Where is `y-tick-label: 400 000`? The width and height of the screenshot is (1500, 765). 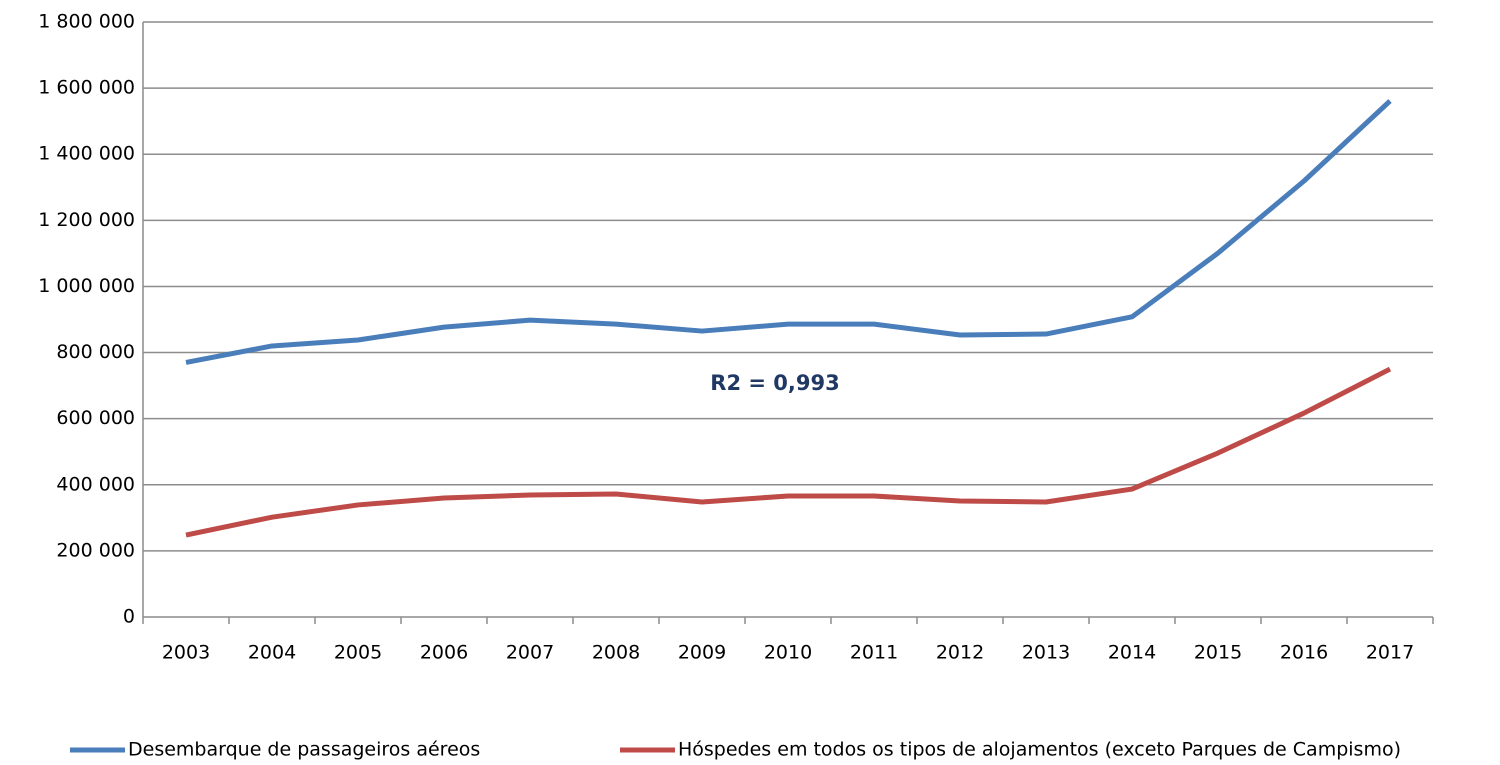
y-tick-label: 400 000 is located at coordinates (95, 484).